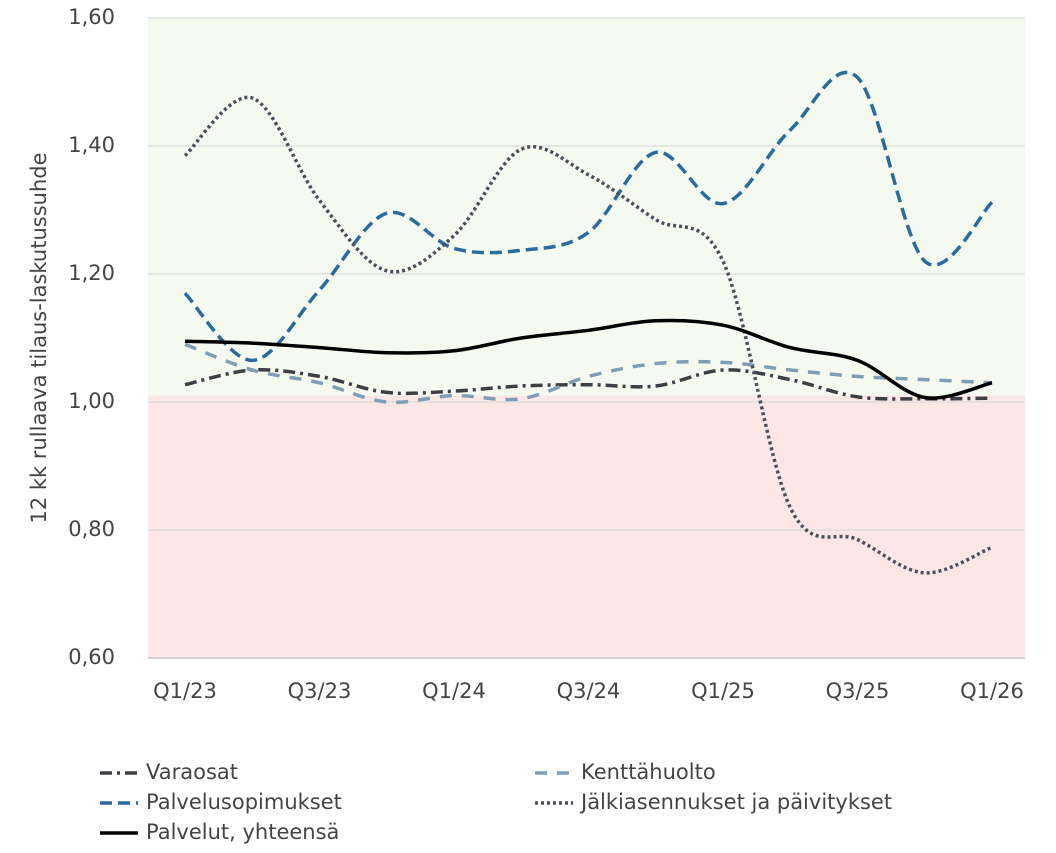 This screenshot has width=1056, height=853. What do you see at coordinates (320, 691) in the screenshot?
I see `x-tick-label: Q3/23` at bounding box center [320, 691].